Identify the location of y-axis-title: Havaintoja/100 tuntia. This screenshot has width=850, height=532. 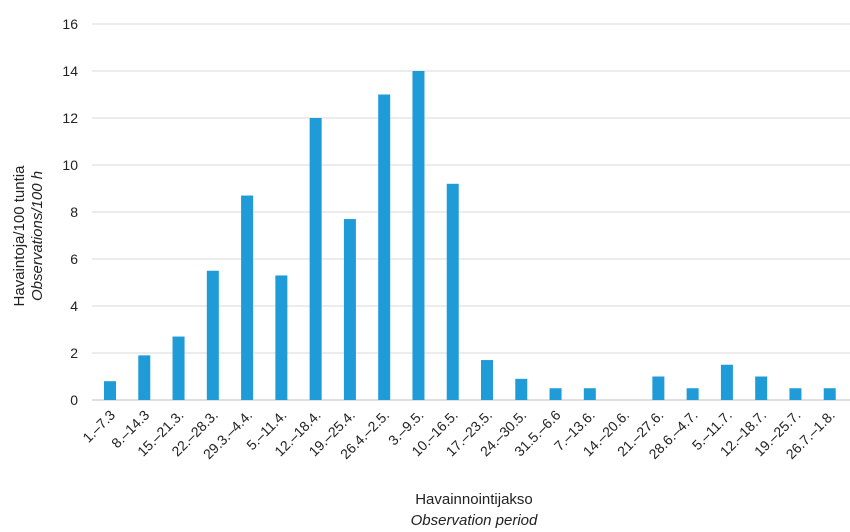
(19, 236).